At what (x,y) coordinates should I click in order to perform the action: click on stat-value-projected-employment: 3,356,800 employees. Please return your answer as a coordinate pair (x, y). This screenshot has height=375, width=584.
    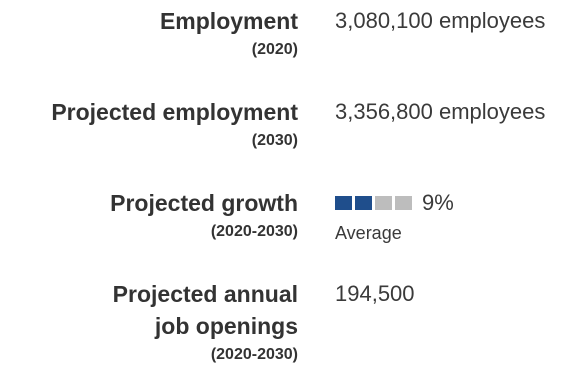
    Looking at the image, I should click on (440, 111).